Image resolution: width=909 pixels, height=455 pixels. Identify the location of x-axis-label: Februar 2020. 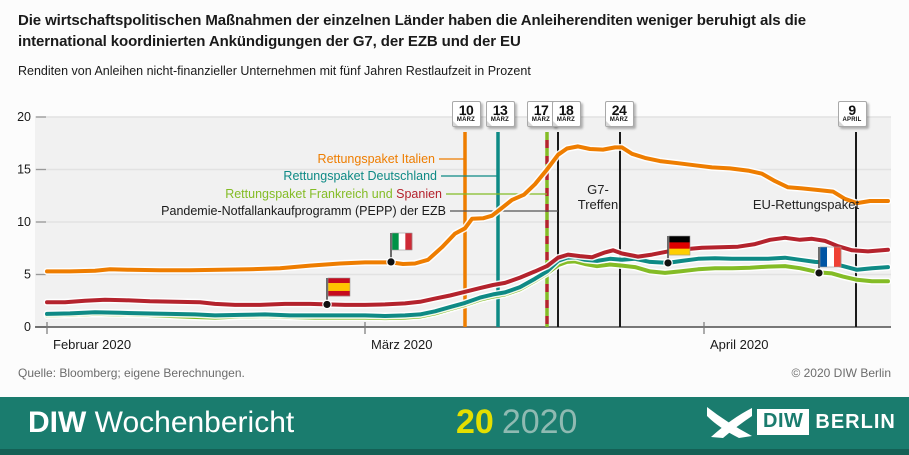
(92, 344).